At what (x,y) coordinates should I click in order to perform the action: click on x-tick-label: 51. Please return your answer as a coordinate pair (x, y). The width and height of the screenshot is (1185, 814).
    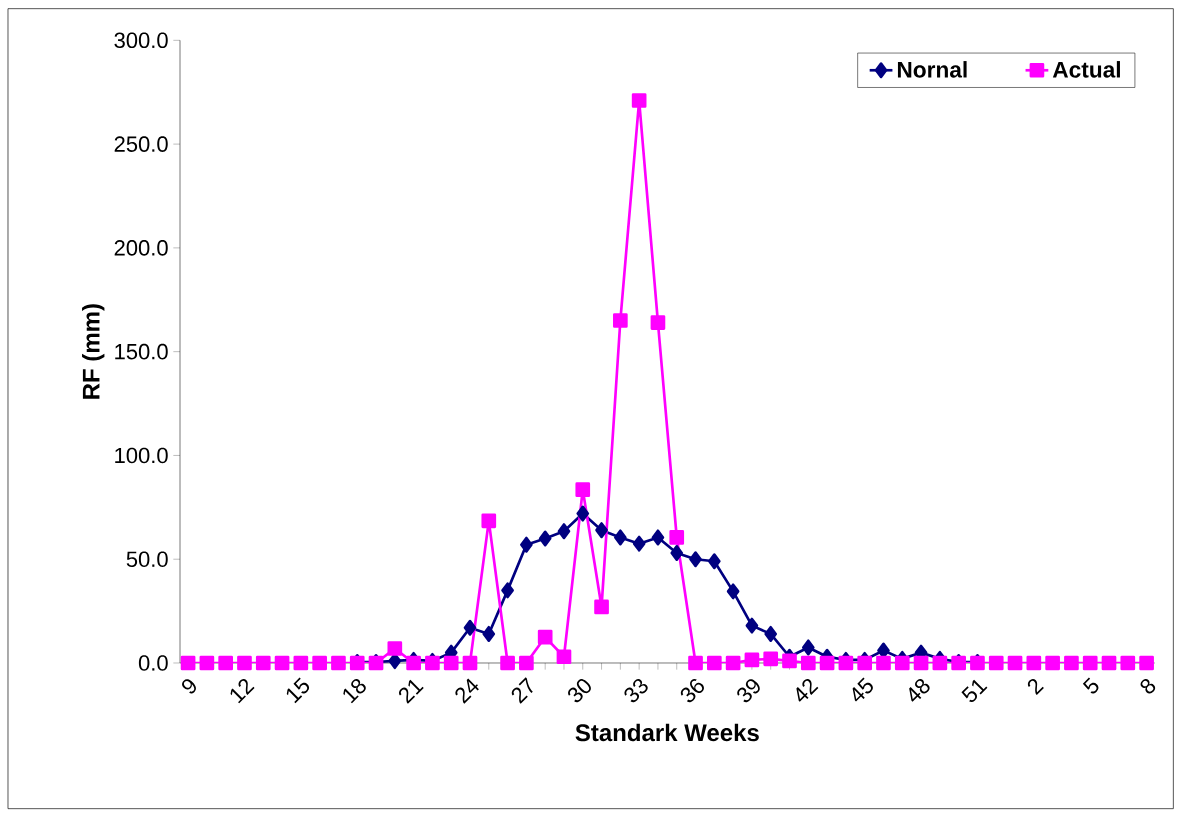
    Looking at the image, I should click on (974, 691).